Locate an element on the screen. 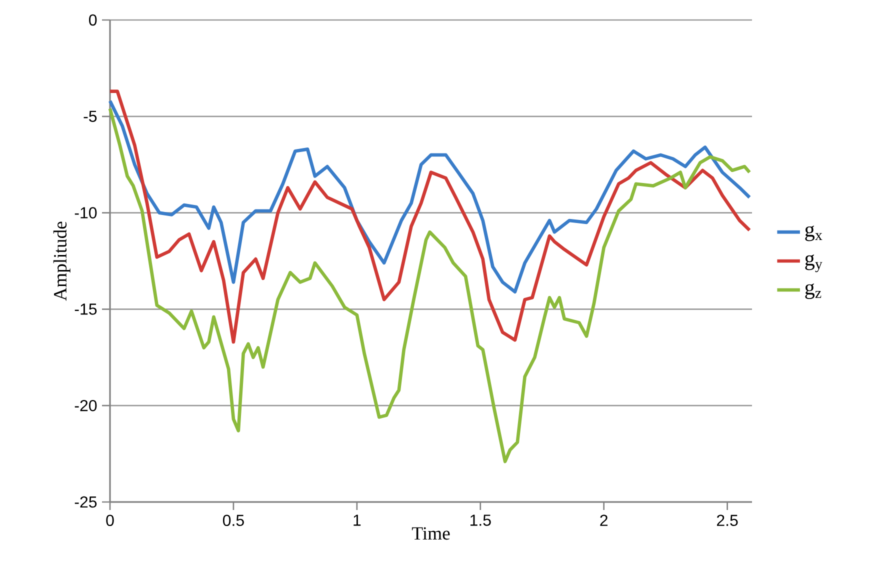  y-axis-title: Amplitude is located at coordinates (61, 261).